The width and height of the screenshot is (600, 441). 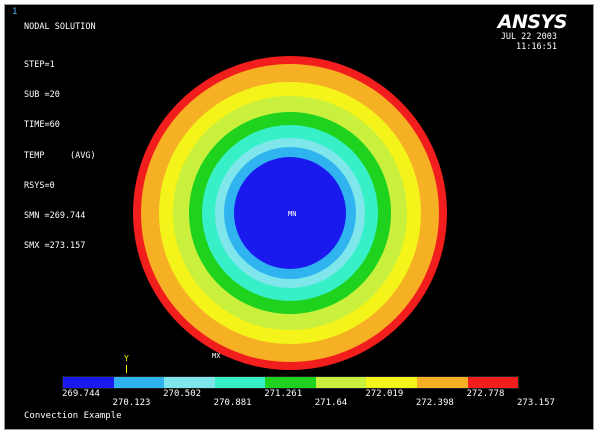 What do you see at coordinates (73, 416) in the screenshot?
I see `plot-footer-title: Convection Example` at bounding box center [73, 416].